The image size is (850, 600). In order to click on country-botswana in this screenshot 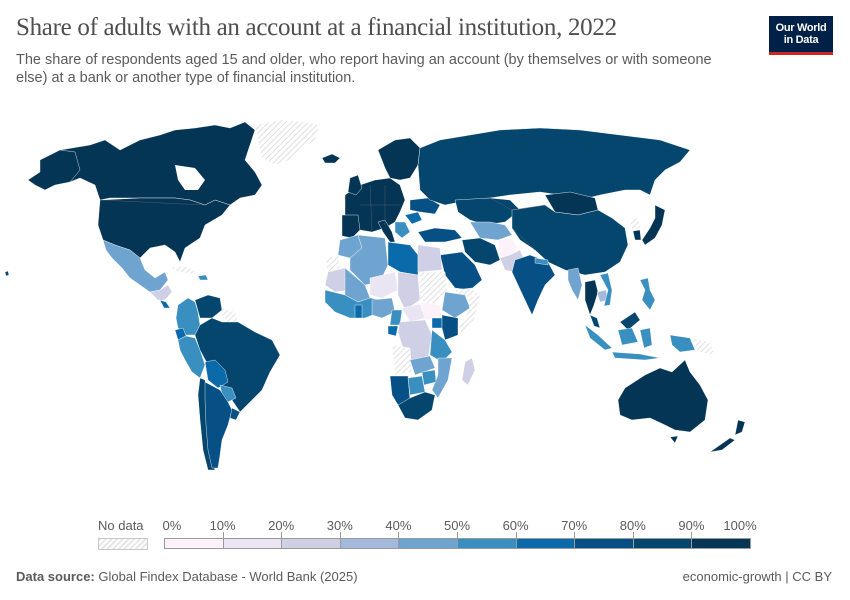, I will do `click(416, 385)`.